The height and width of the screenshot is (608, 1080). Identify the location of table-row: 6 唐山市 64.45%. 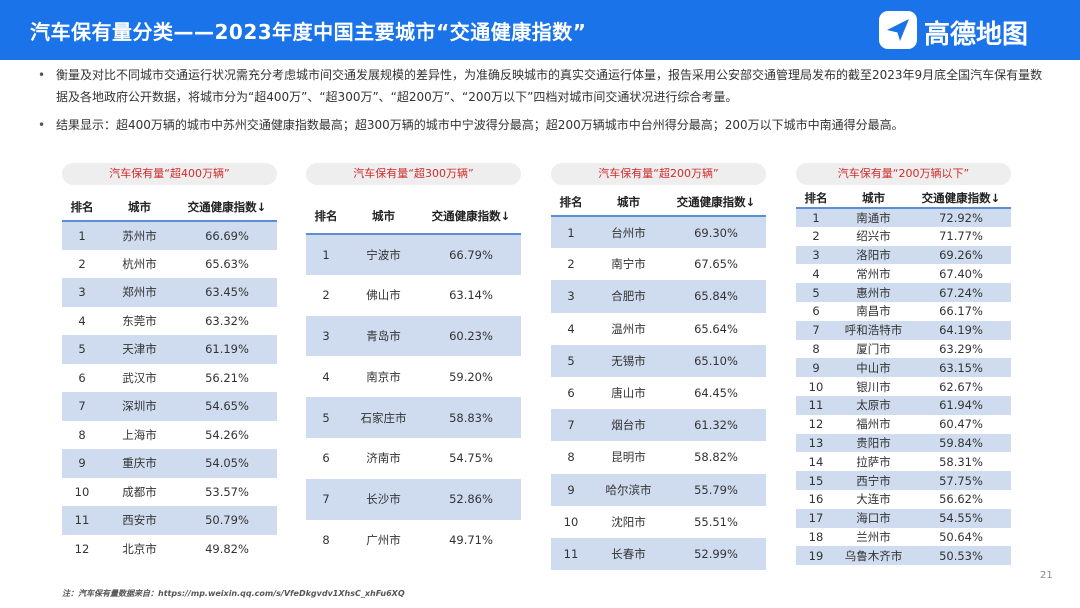
(658, 393).